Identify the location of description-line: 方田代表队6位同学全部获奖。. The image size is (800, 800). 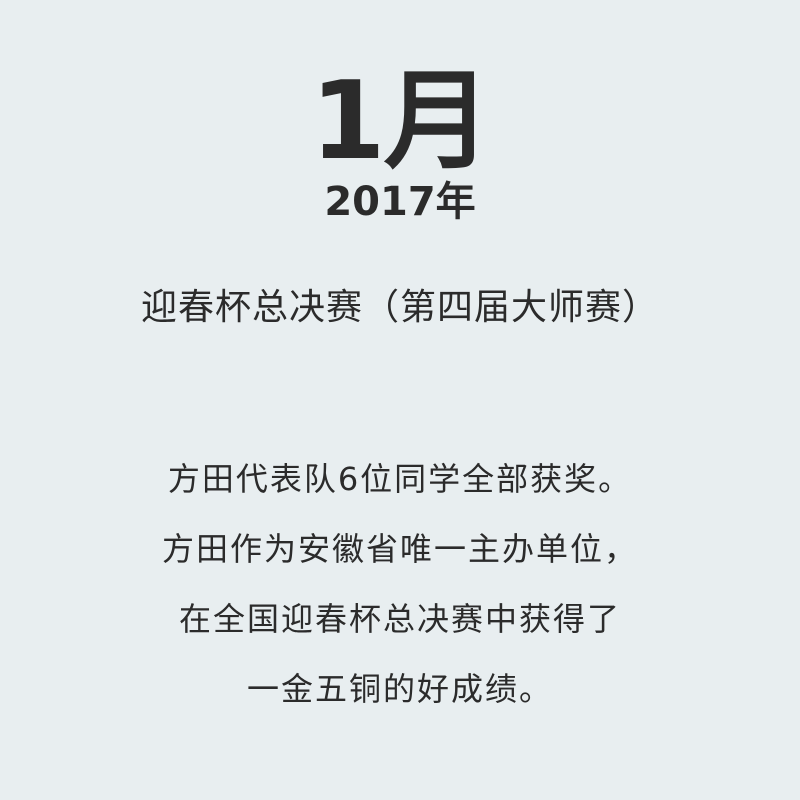
(400, 479).